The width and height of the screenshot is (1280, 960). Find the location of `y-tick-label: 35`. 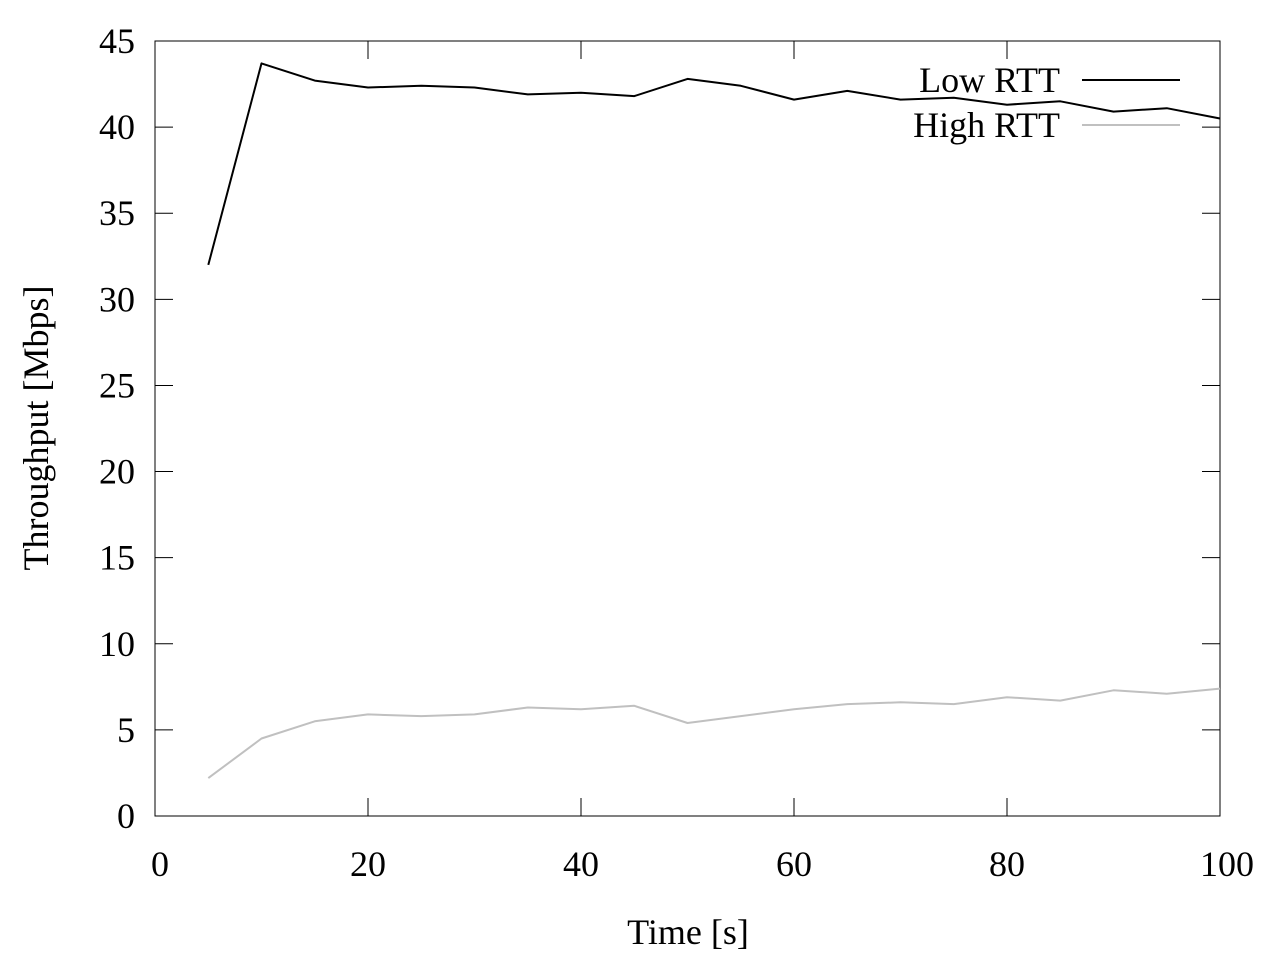

y-tick-label: 35 is located at coordinates (117, 213).